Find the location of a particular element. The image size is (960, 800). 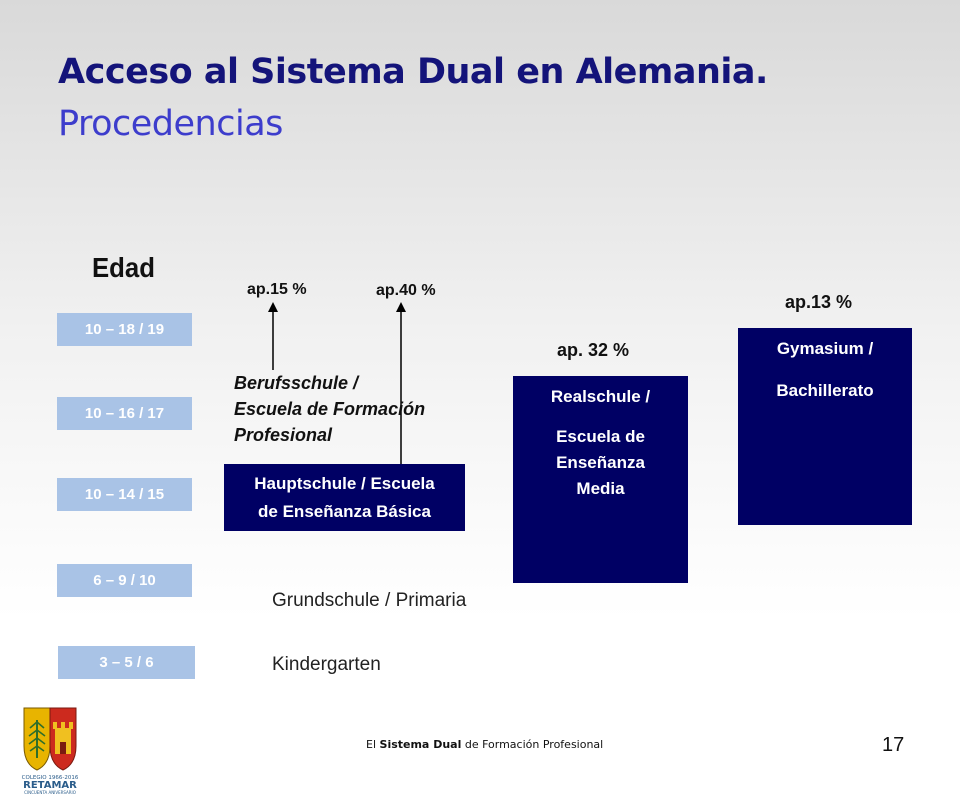

age-box-10-14: 10 – 14 / 15 is located at coordinates (124, 494).